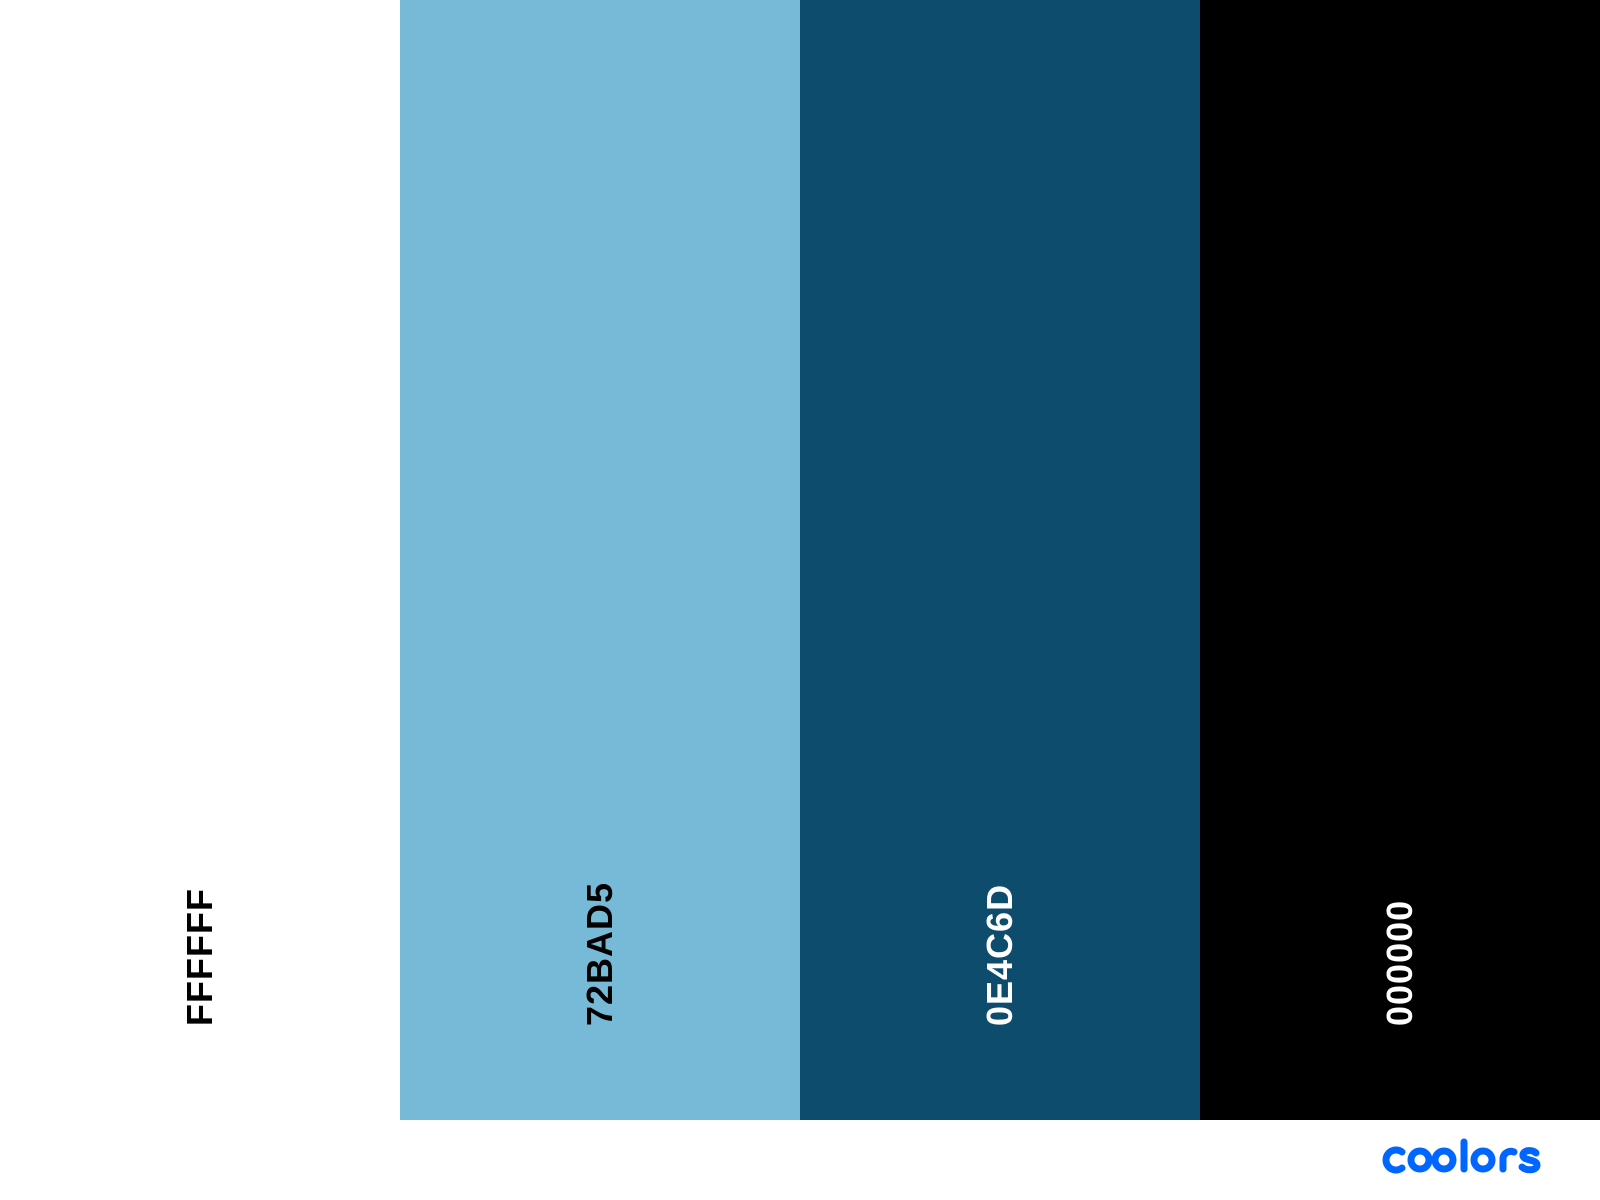 Image resolution: width=1600 pixels, height=1200 pixels. Describe the element at coordinates (1399, 962) in the screenshot. I see `swatch-hex-label: 000000` at that location.